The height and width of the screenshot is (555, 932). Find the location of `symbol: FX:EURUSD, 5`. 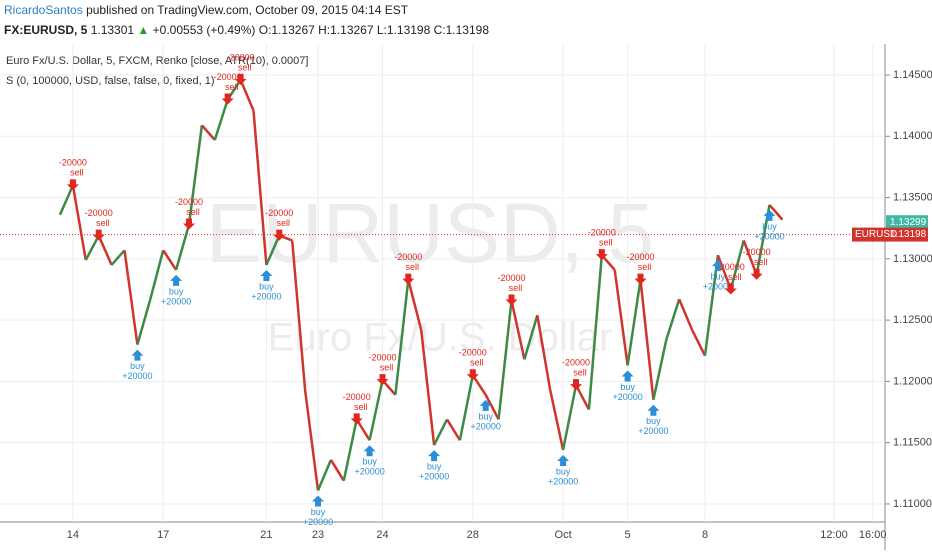

symbol: FX:EURUSD, 5 is located at coordinates (46, 30).